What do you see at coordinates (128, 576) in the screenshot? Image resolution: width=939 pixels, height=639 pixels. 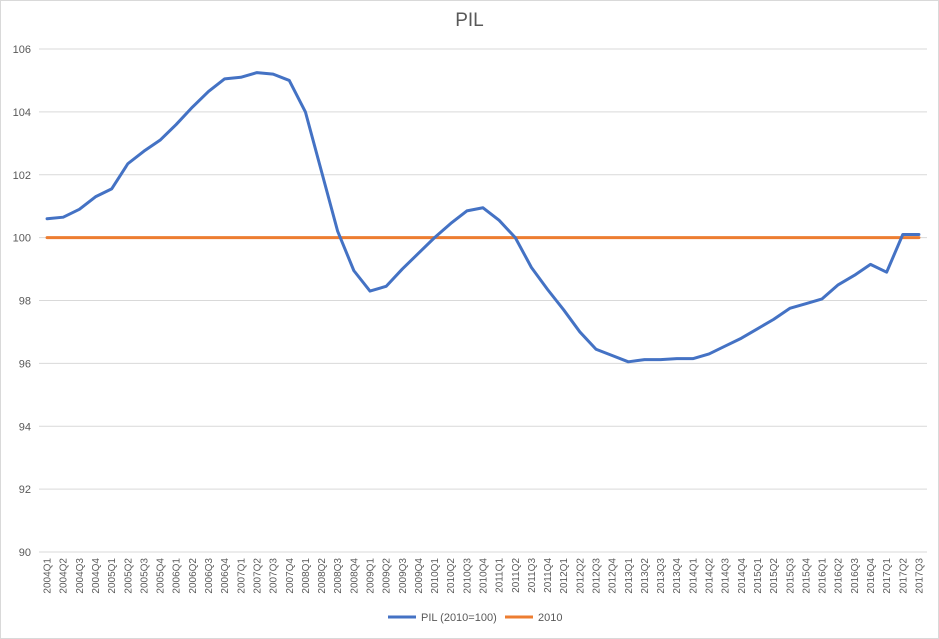 I see `x-tick-label: 2005Q2` at bounding box center [128, 576].